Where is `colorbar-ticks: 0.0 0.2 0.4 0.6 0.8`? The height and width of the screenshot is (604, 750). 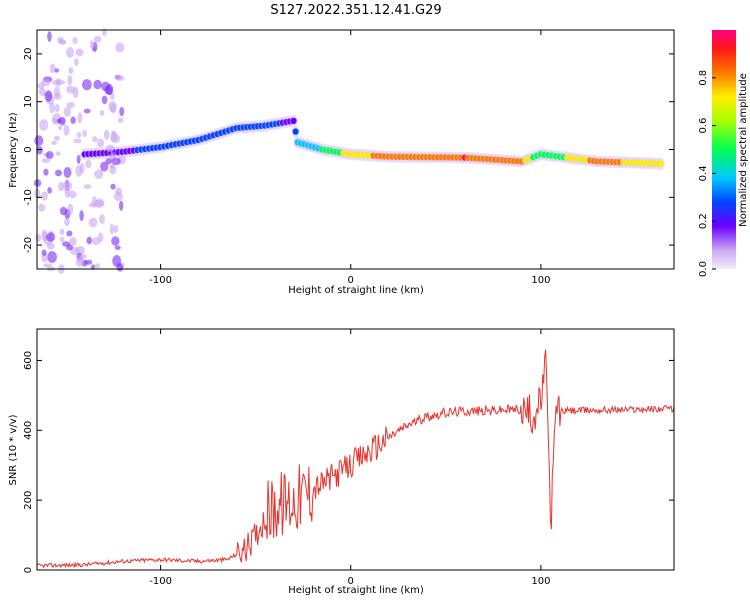
colorbar-ticks: 0.0 0.2 0.4 0.6 0.8 is located at coordinates (707, 173).